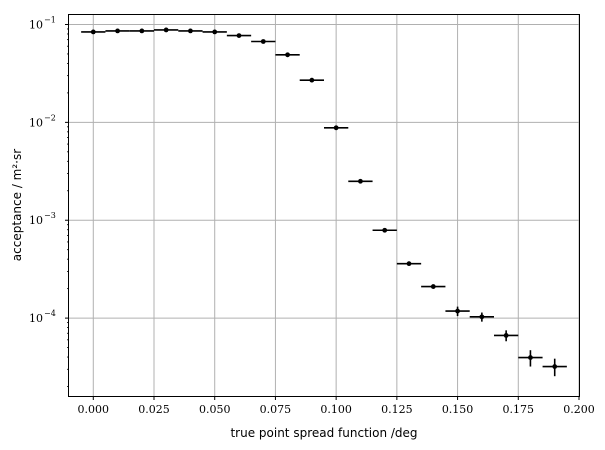  What do you see at coordinates (50, 313) in the screenshot?
I see `y-tick-label-exponent: −4` at bounding box center [50, 313].